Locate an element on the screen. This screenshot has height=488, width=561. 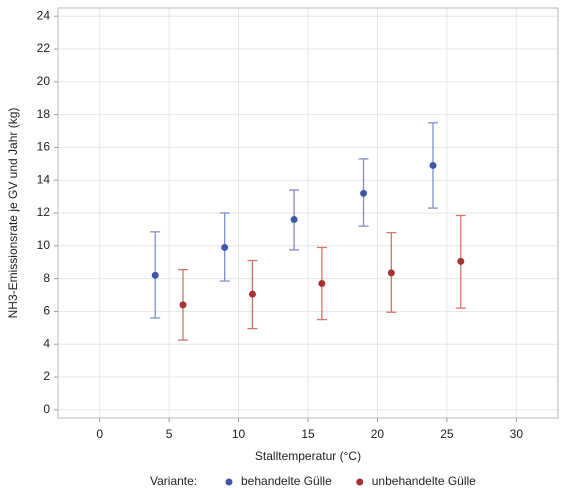
y-tick-label: 22 is located at coordinates (44, 48).